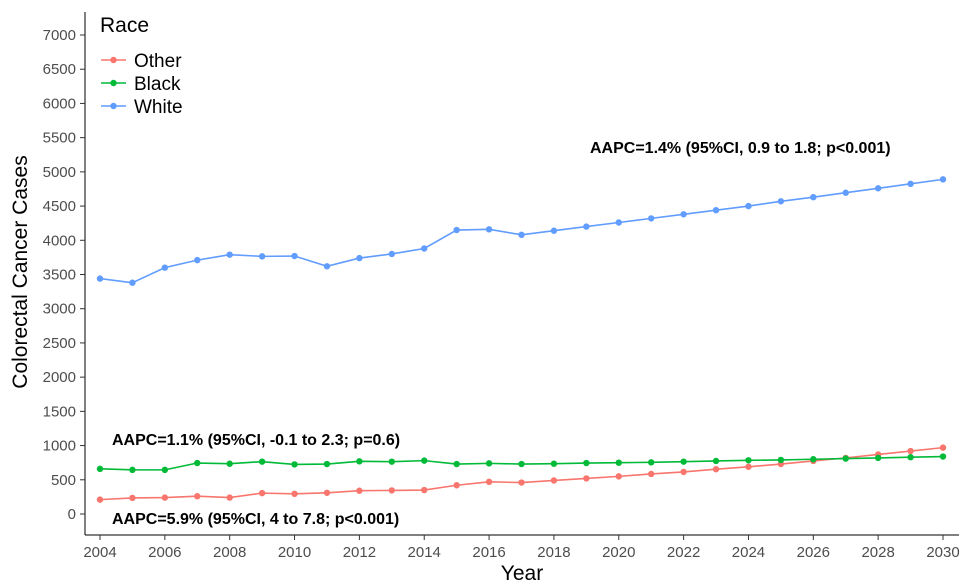  Describe the element at coordinates (522, 572) in the screenshot. I see `x-axis-title: Year` at that location.